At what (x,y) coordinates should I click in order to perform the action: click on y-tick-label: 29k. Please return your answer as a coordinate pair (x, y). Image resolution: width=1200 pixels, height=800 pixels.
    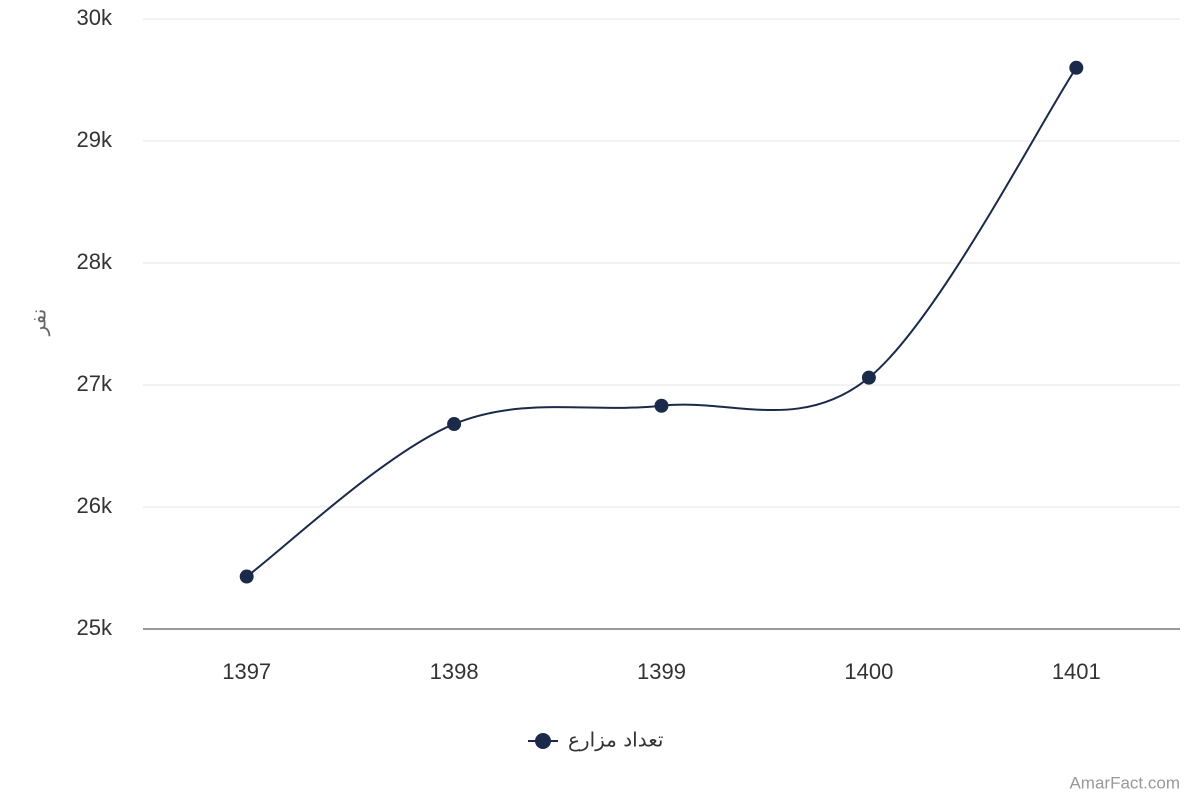
    Looking at the image, I should click on (95, 139).